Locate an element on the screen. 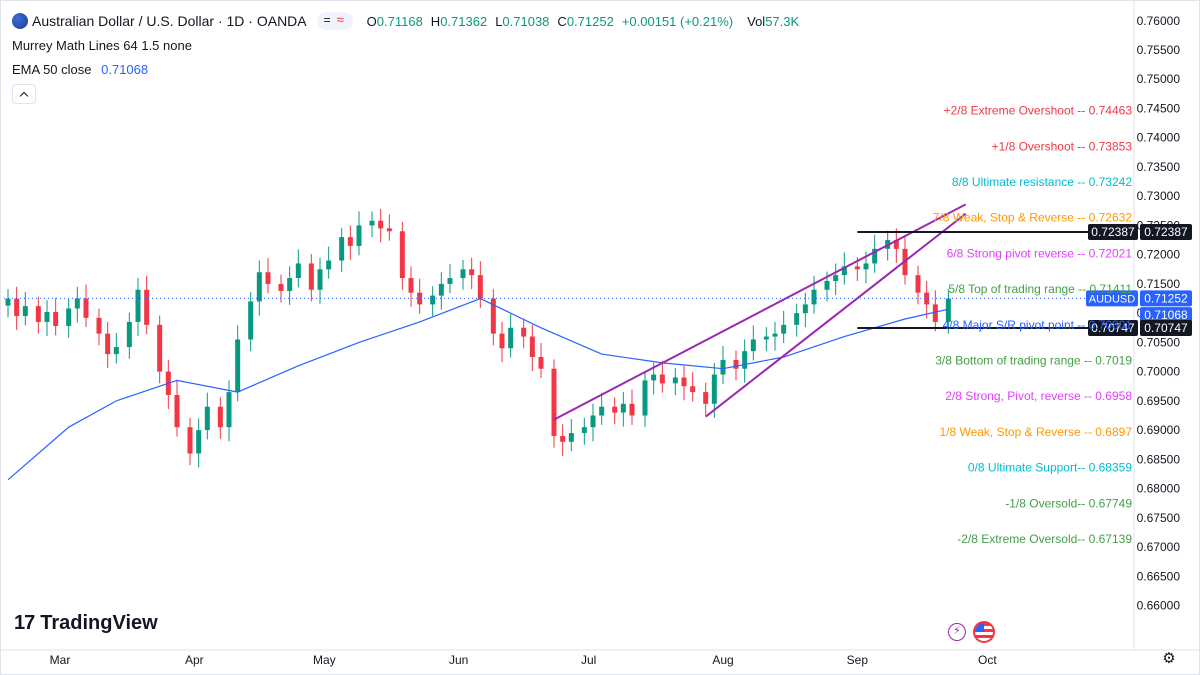 This screenshot has height=675, width=1200. murrey-level-label: 7/8 Weak, Stop & Reverse -- 0.72632 is located at coordinates (1033, 218).